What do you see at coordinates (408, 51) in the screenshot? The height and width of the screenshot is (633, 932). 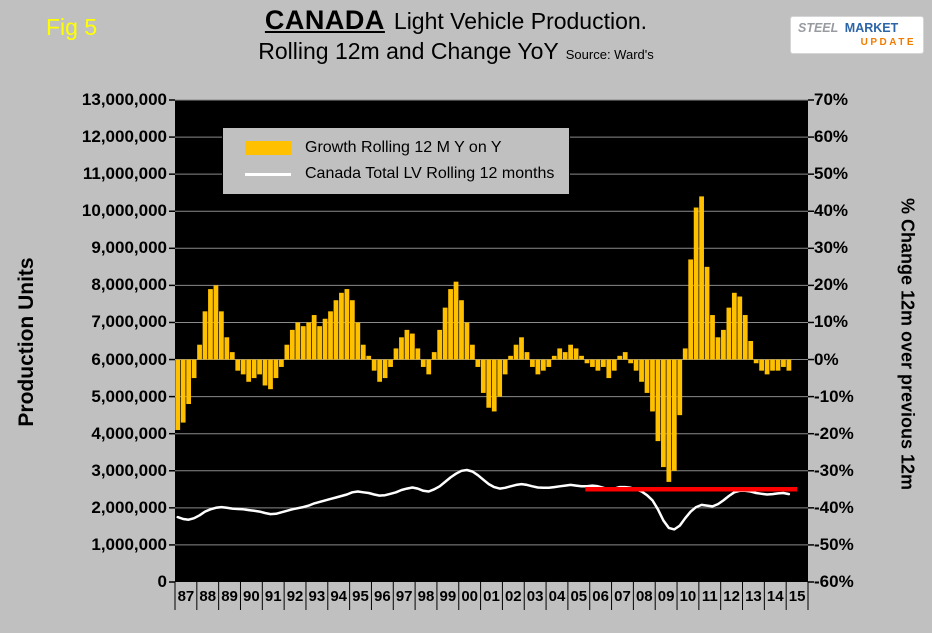 I see `title-line2: Rolling 12m and Change YoY` at bounding box center [408, 51].